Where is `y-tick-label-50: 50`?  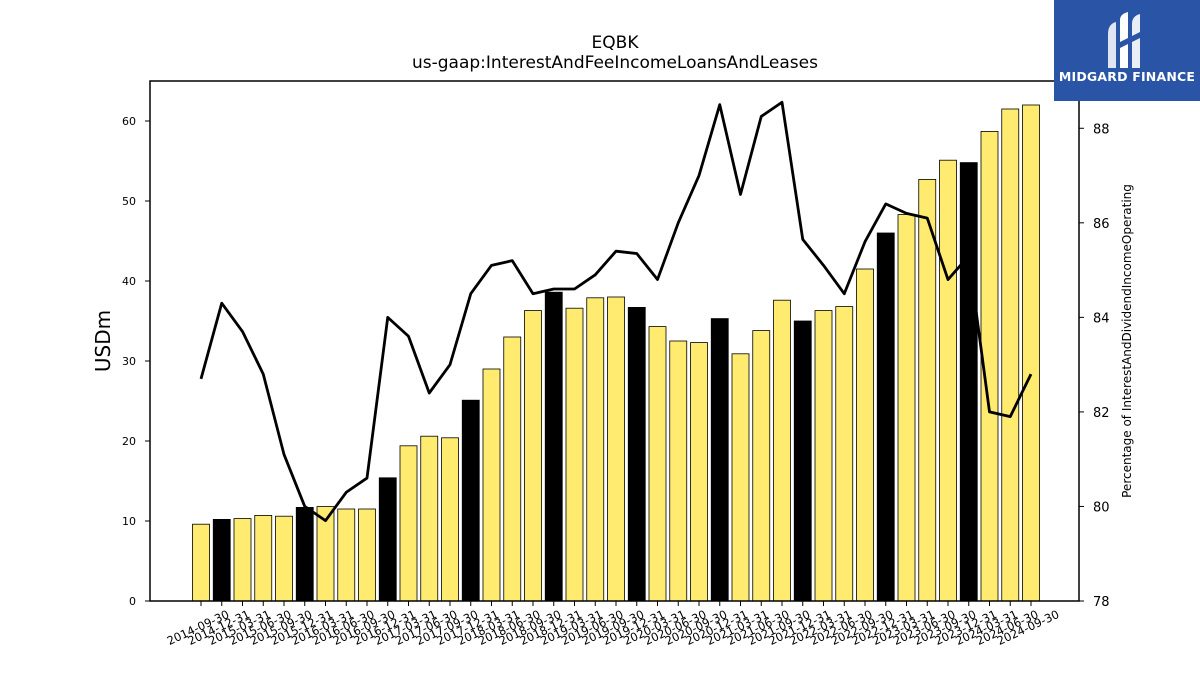
y-tick-label-50: 50 is located at coordinates (129, 201).